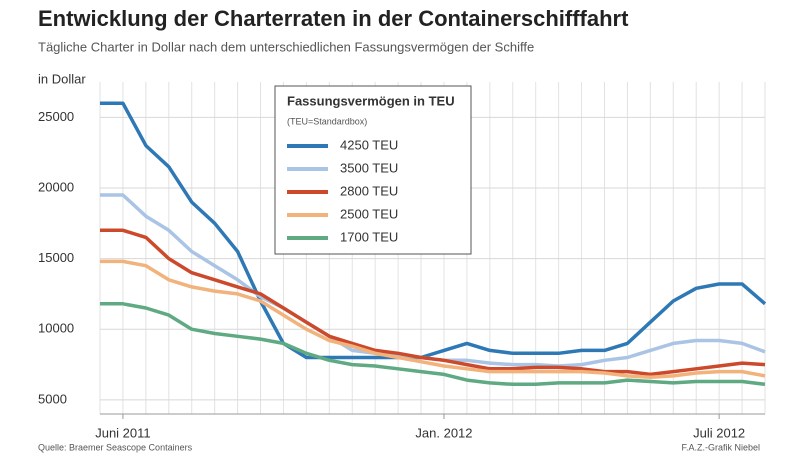 This screenshot has width=807, height=458. Describe the element at coordinates (327, 121) in the screenshot. I see `legend-subtitle: (TEU=Standardbox)` at that location.